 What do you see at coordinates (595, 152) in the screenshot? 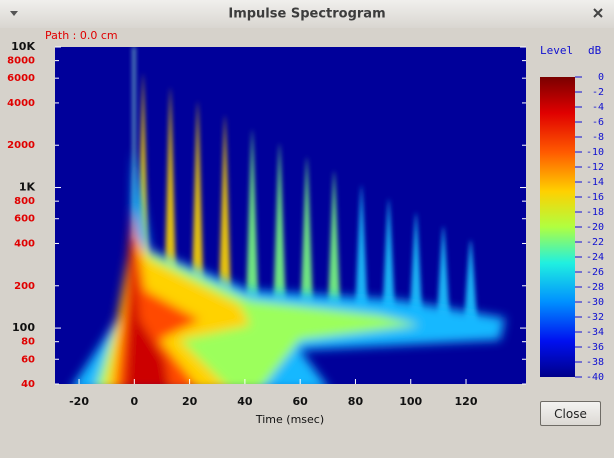
I see `colorbar-tick-label: -10` at bounding box center [595, 152].